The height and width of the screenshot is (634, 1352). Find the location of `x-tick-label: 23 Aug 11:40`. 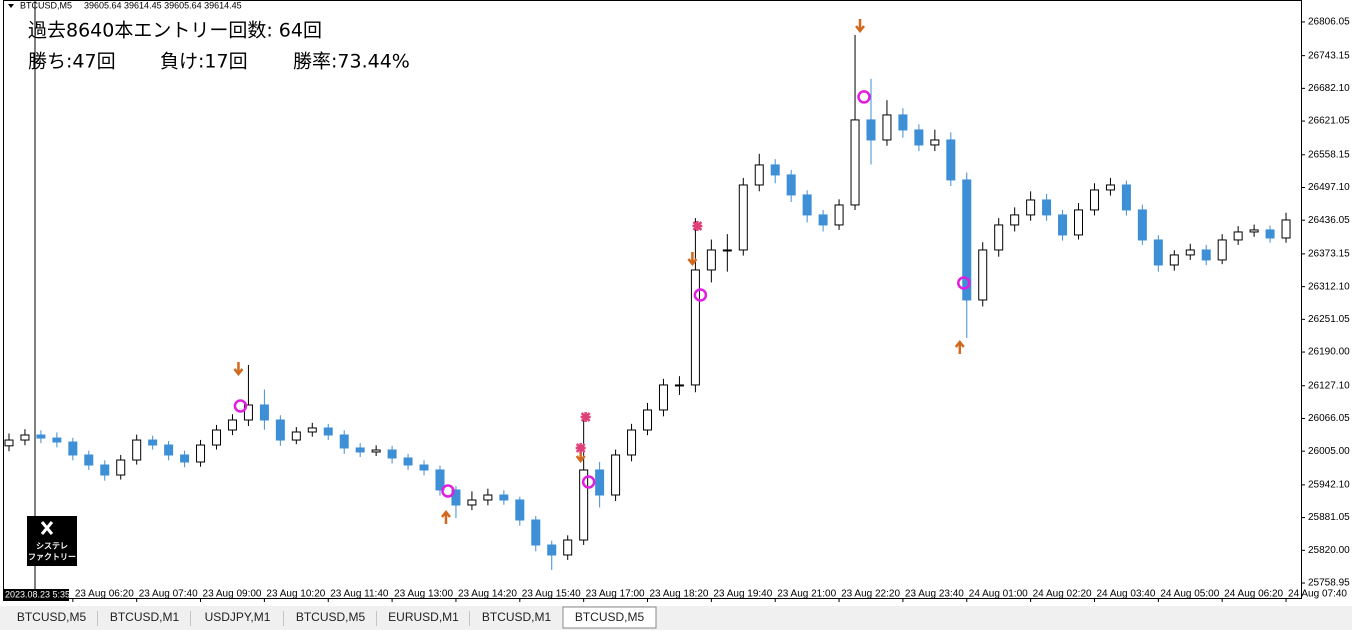

x-tick-label: 23 Aug 11:40 is located at coordinates (359, 594).